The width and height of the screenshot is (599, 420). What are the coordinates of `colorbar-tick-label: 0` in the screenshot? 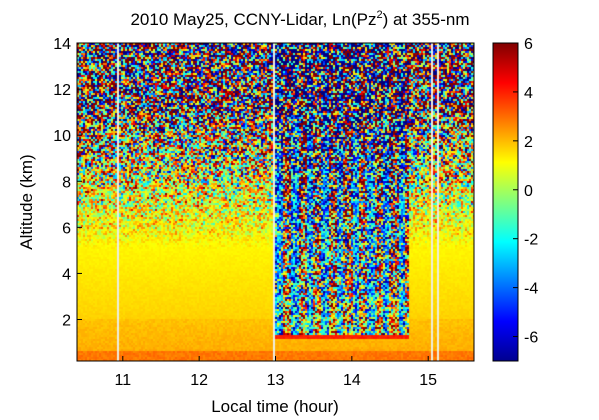 It's located at (528, 191).